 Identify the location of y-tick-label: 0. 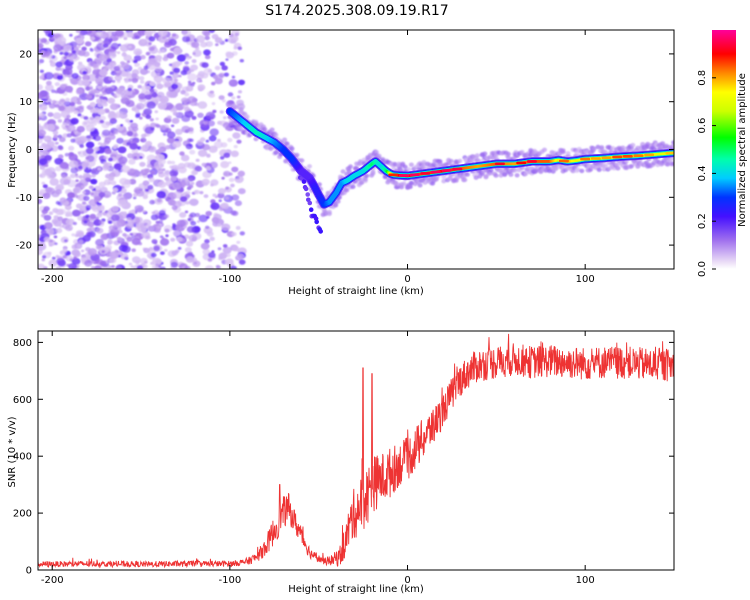
(29, 150).